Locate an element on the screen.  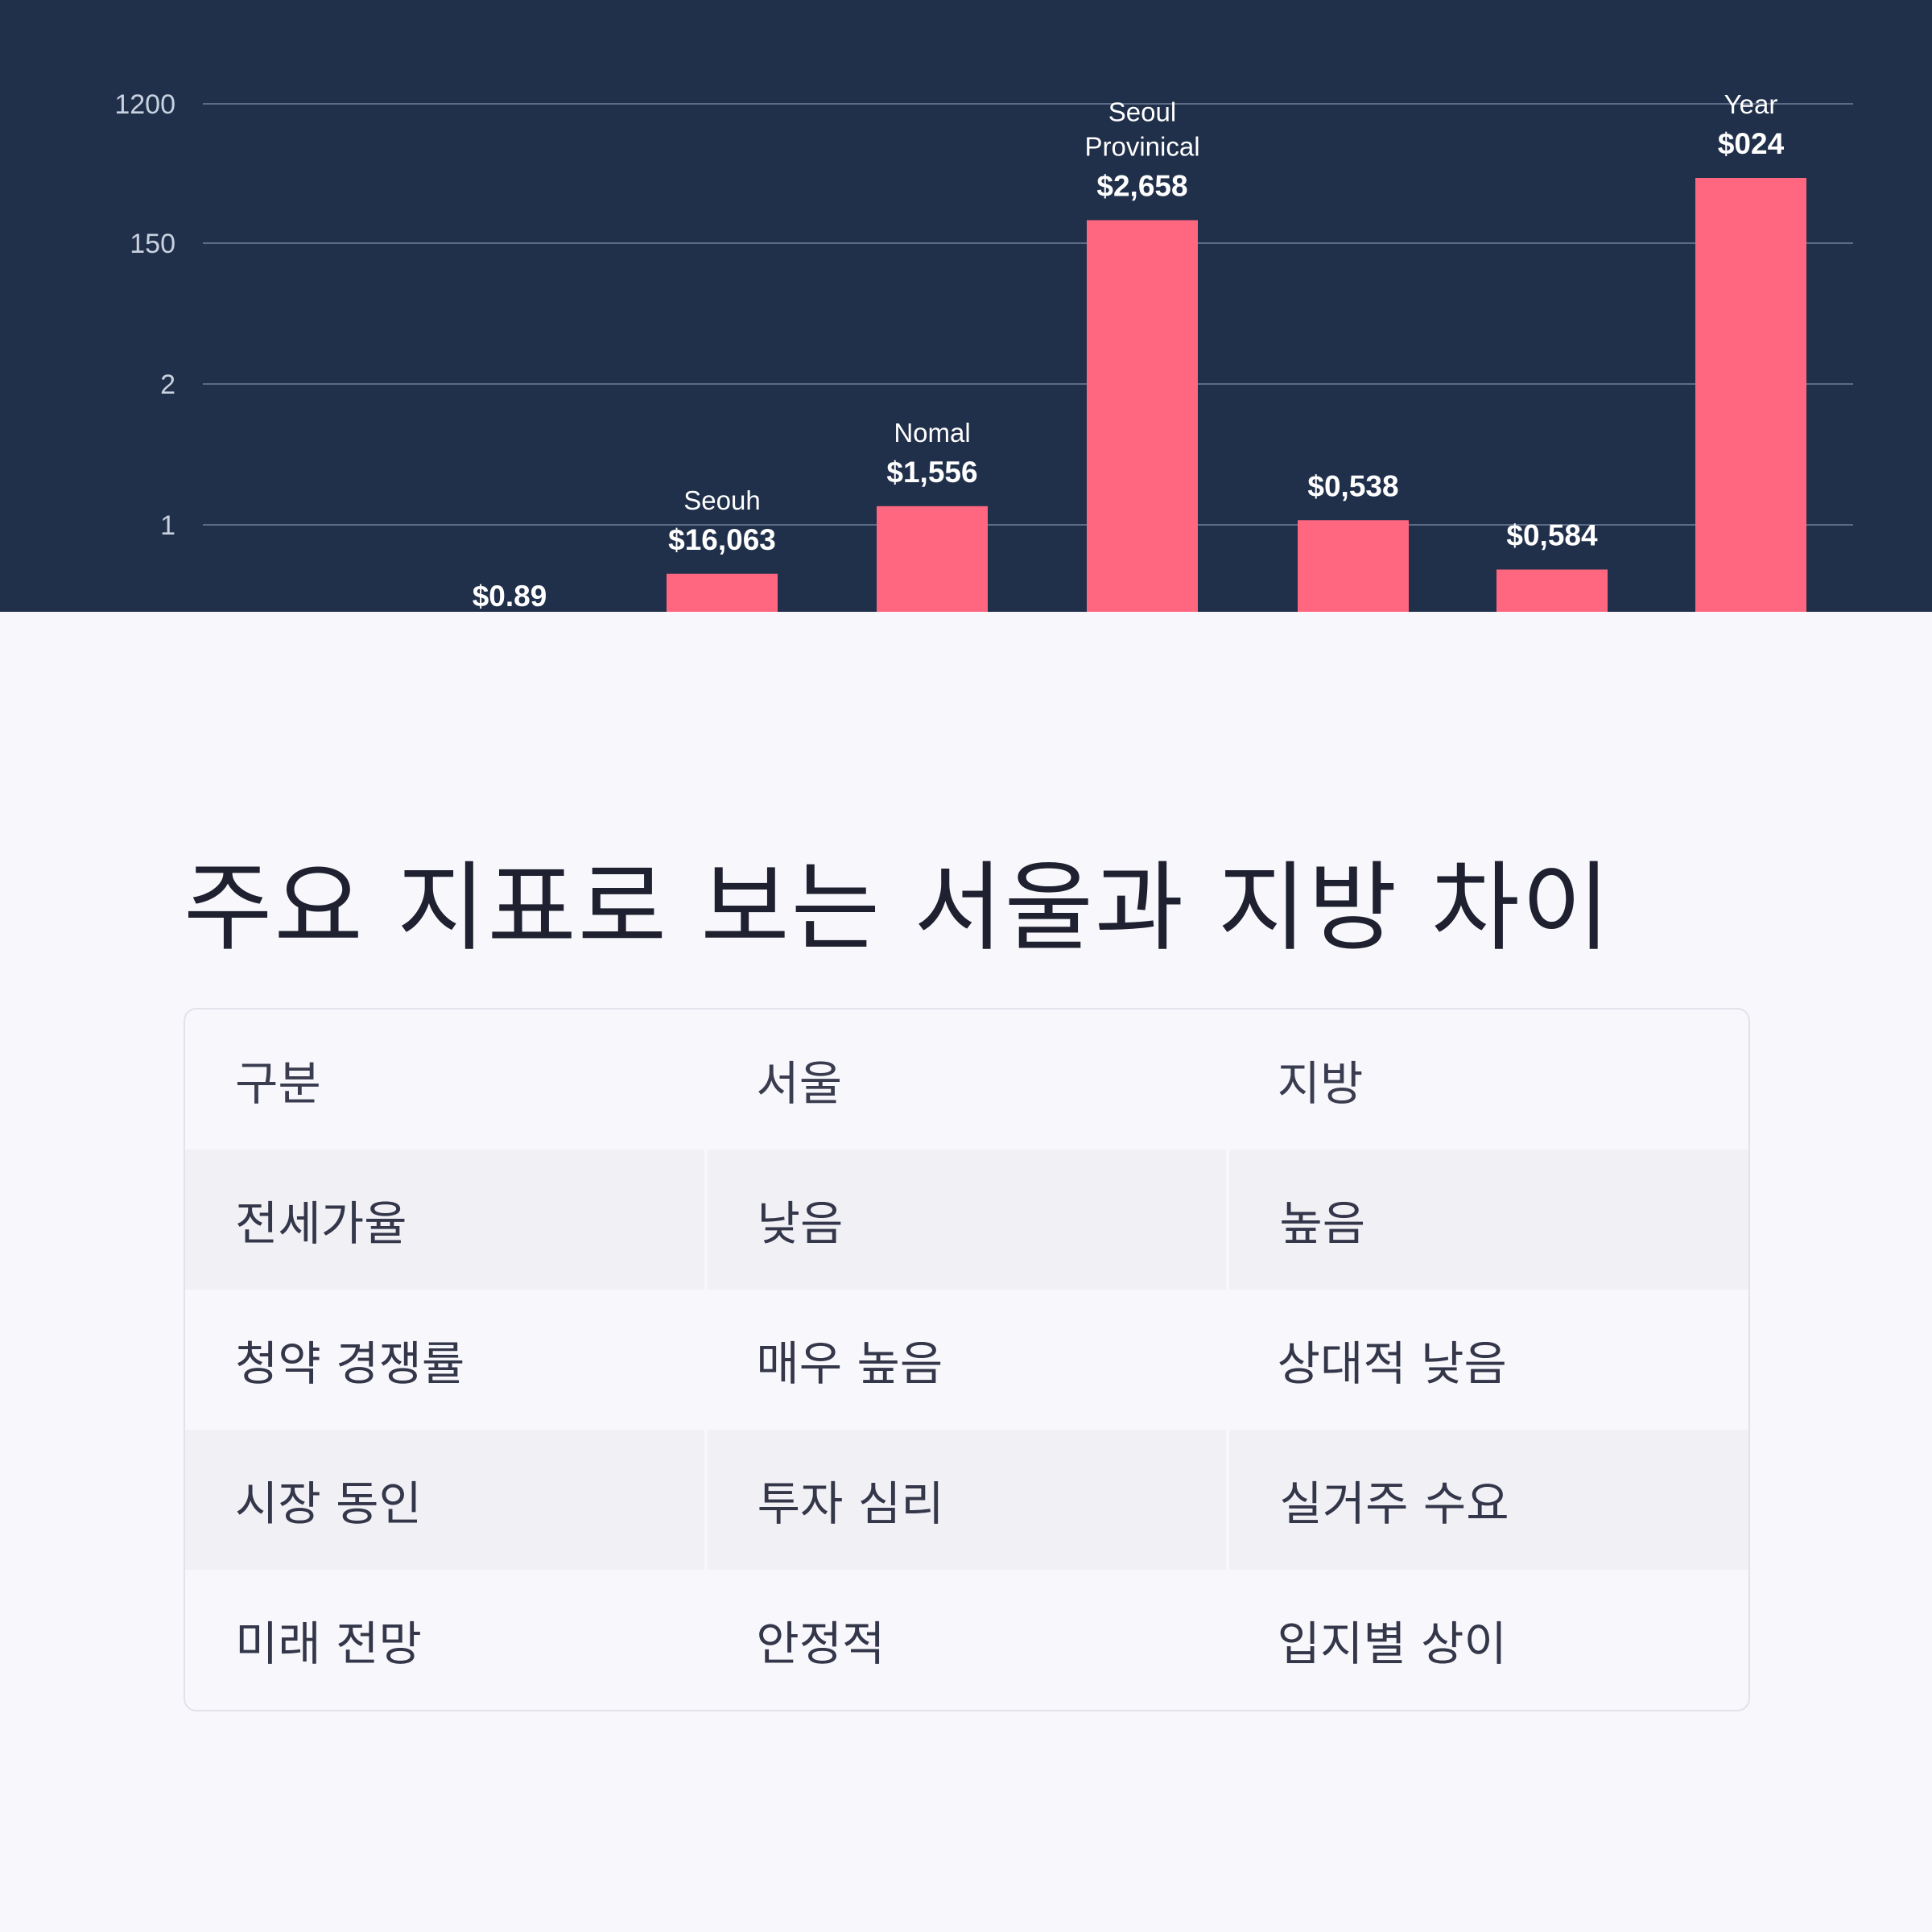
table-header-row: 구분 서울 지방 is located at coordinates (966, 1079).